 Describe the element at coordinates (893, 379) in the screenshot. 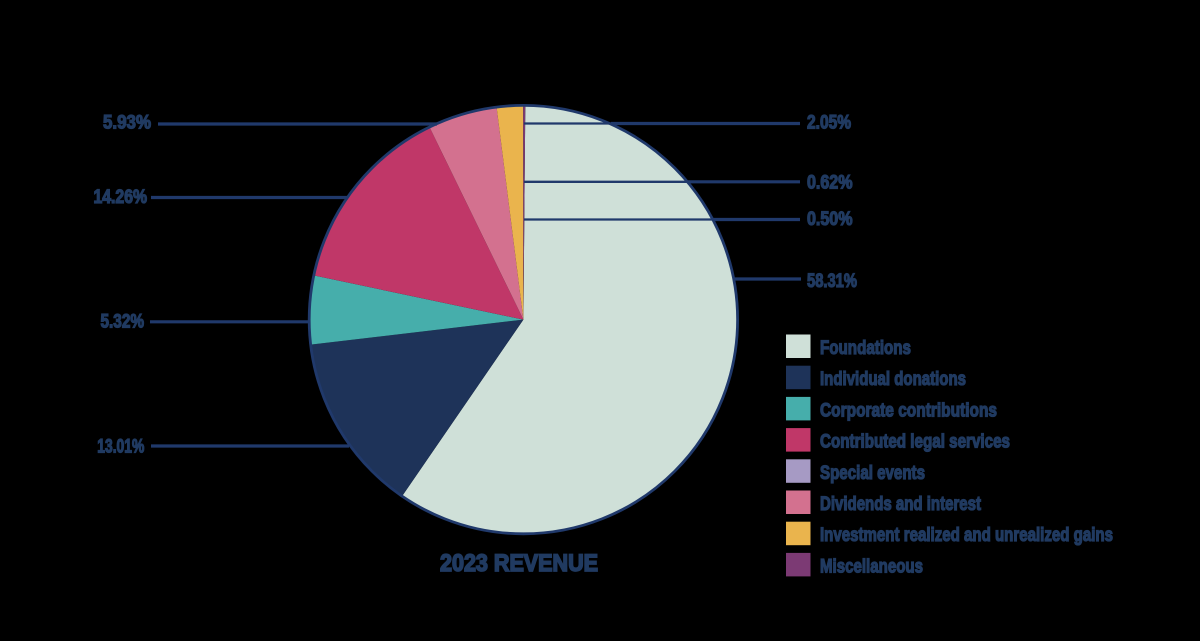

I see `svg-text: Individual donations` at that location.